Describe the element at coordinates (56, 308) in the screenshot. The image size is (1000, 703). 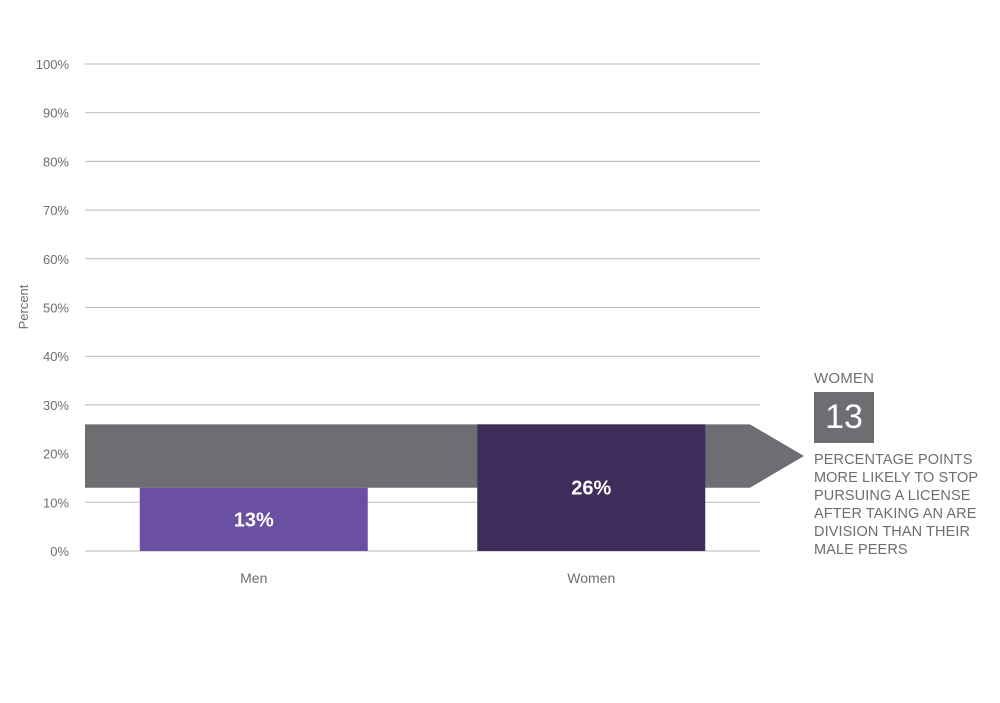
I see `y-tick-label: 50%` at that location.